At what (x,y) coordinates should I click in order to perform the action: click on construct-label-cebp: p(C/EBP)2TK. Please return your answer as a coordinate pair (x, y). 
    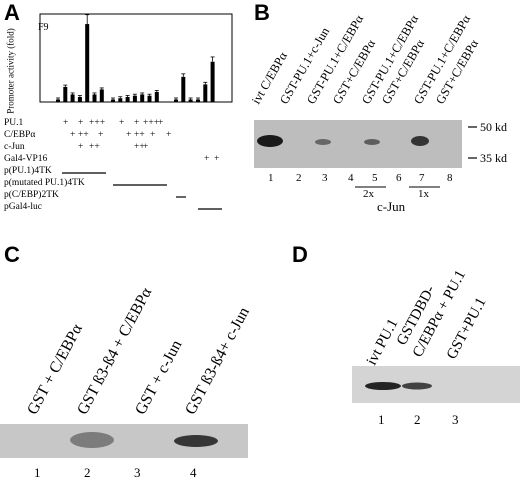
    Looking at the image, I should click on (31, 195).